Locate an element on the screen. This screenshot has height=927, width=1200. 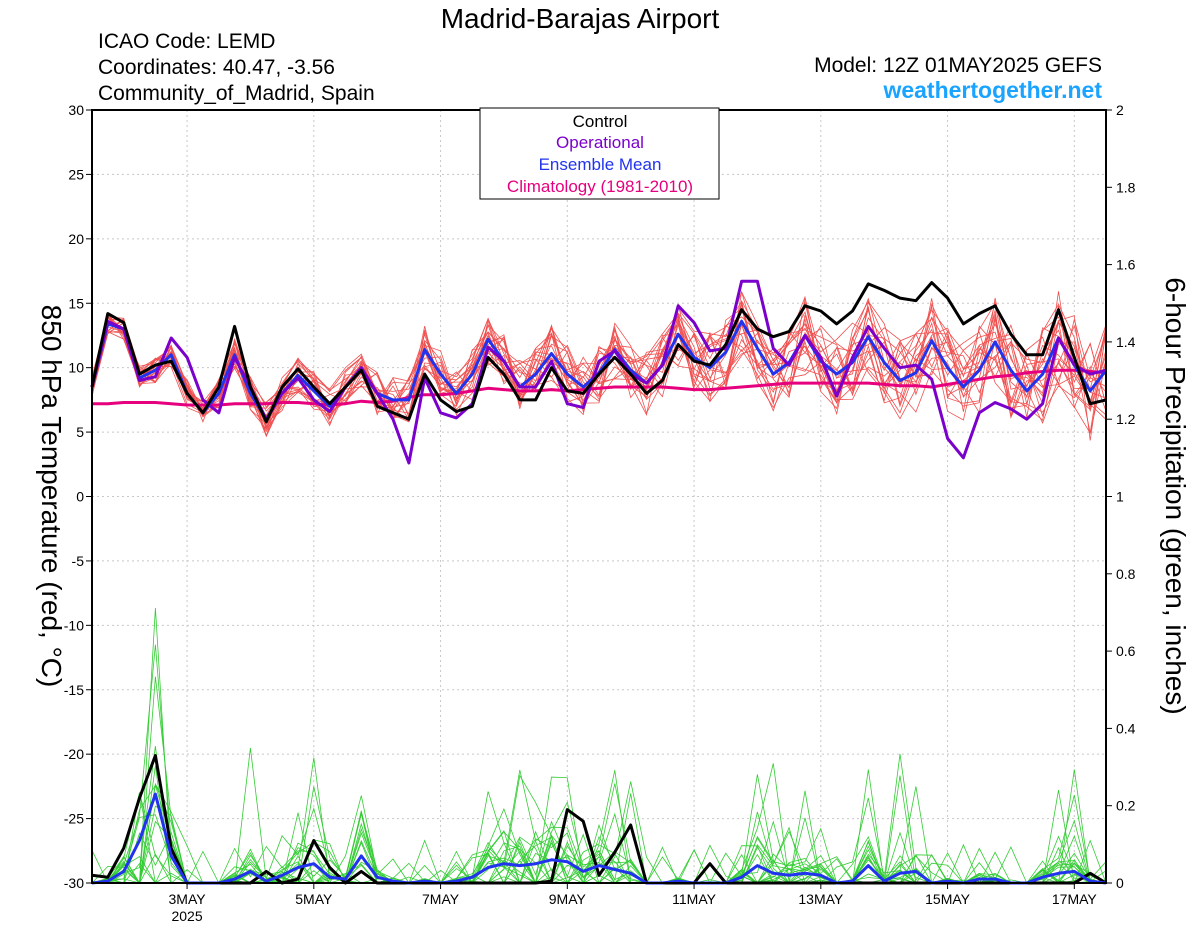
left-tick-label: 20 is located at coordinates (76, 239).